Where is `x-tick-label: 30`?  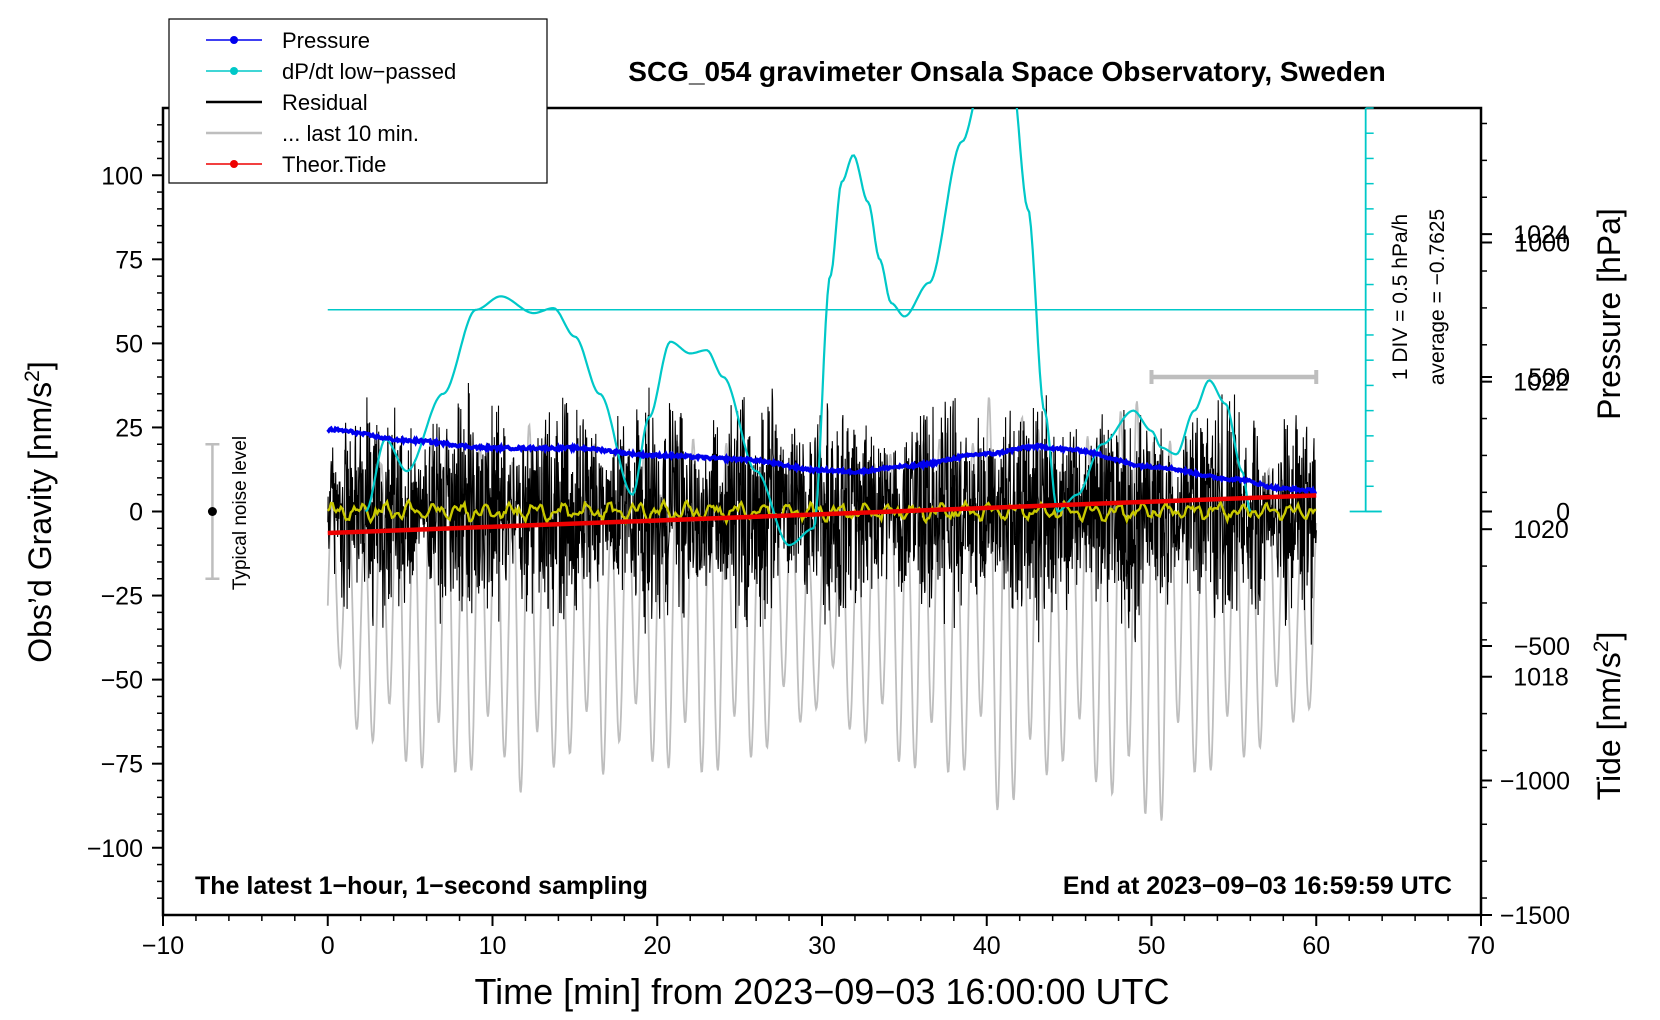
x-tick-label: 30 is located at coordinates (822, 946).